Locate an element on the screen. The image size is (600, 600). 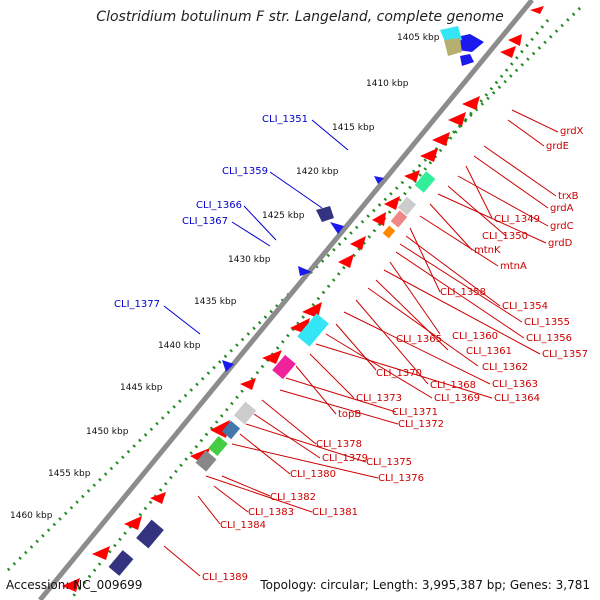
kbp-tick: 1455 kbp is located at coordinates (69, 474).